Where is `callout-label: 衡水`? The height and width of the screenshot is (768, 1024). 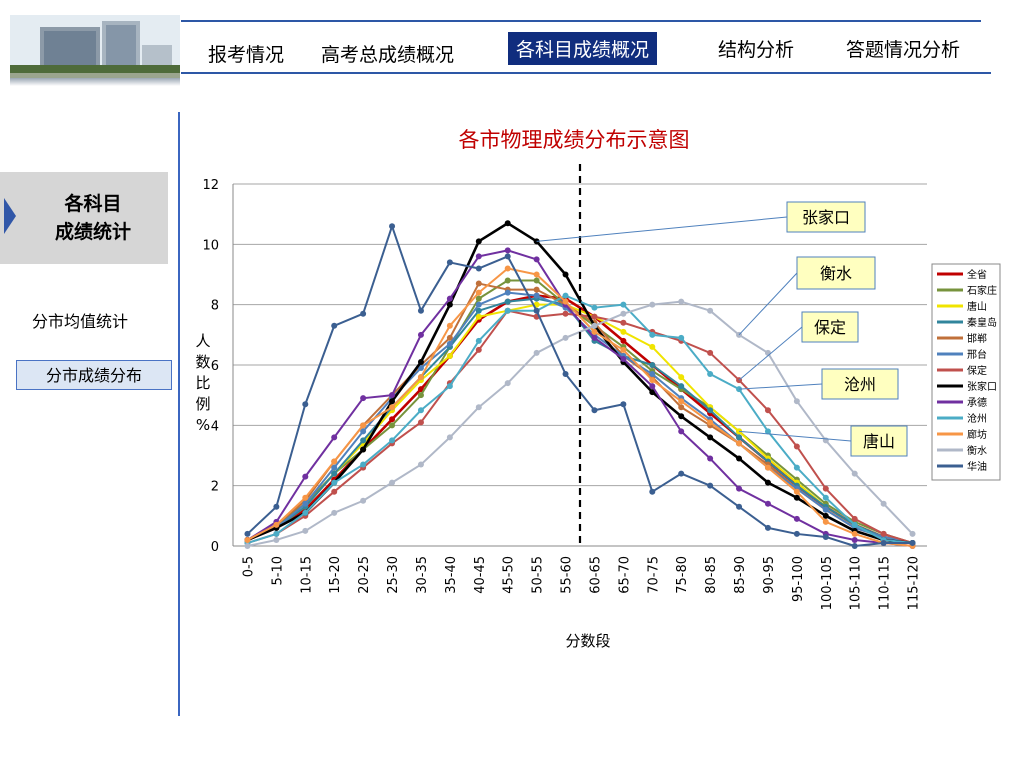
callout-label: 衡水 is located at coordinates (836, 273).